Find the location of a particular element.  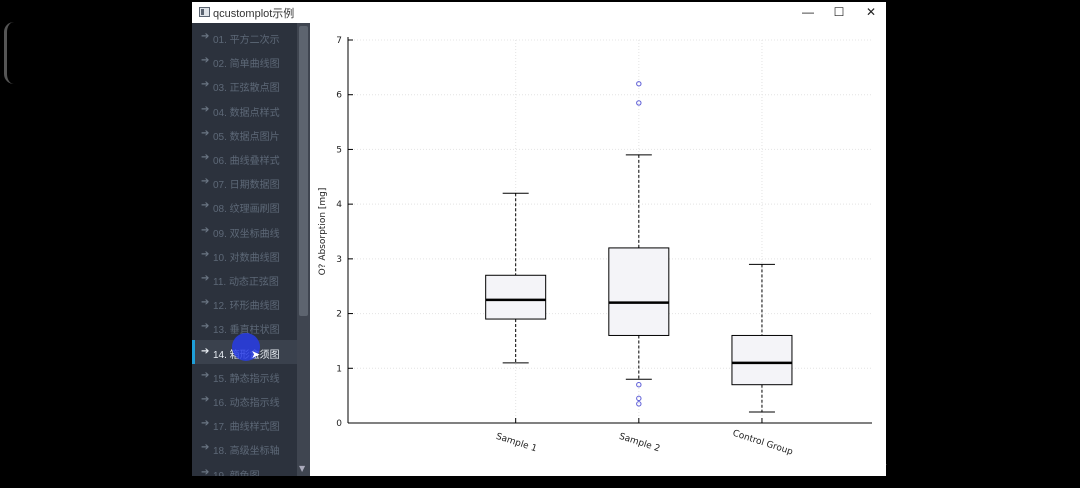

side-bracket-decoration is located at coordinates (10, 53).